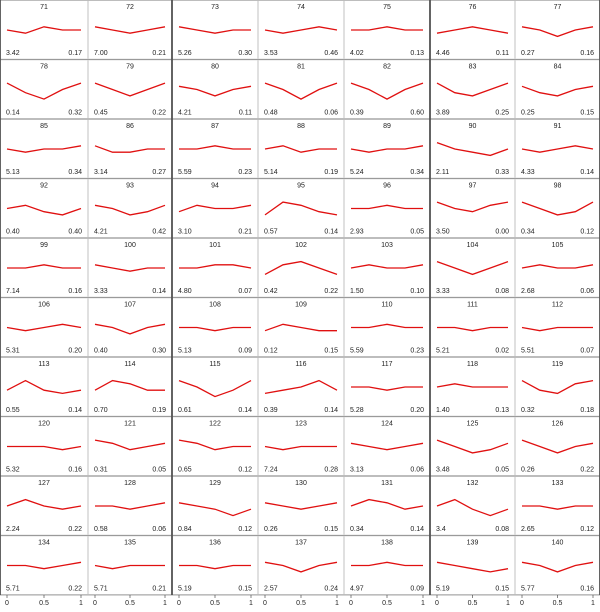 The width and height of the screenshot is (600, 612). I want to click on panel-label: 86, so click(130, 126).